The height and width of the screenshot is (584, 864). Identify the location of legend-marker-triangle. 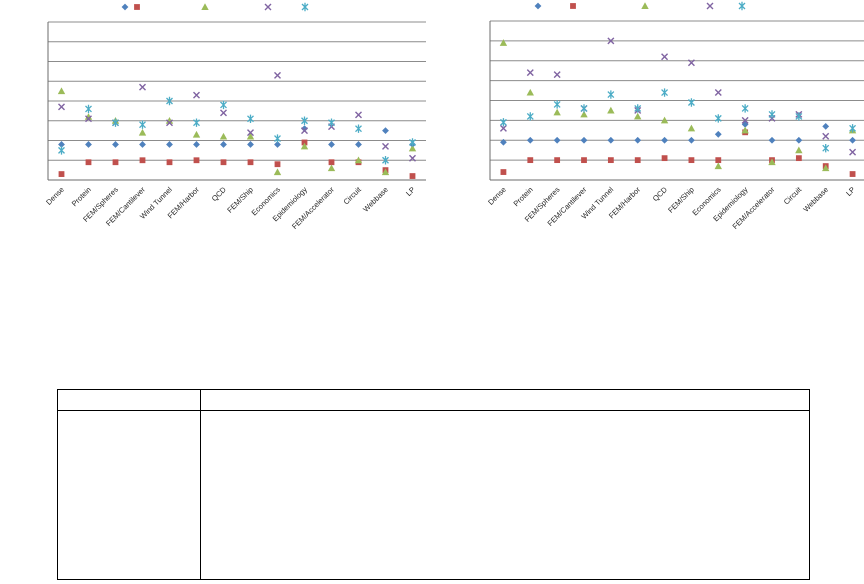
(205, 6).